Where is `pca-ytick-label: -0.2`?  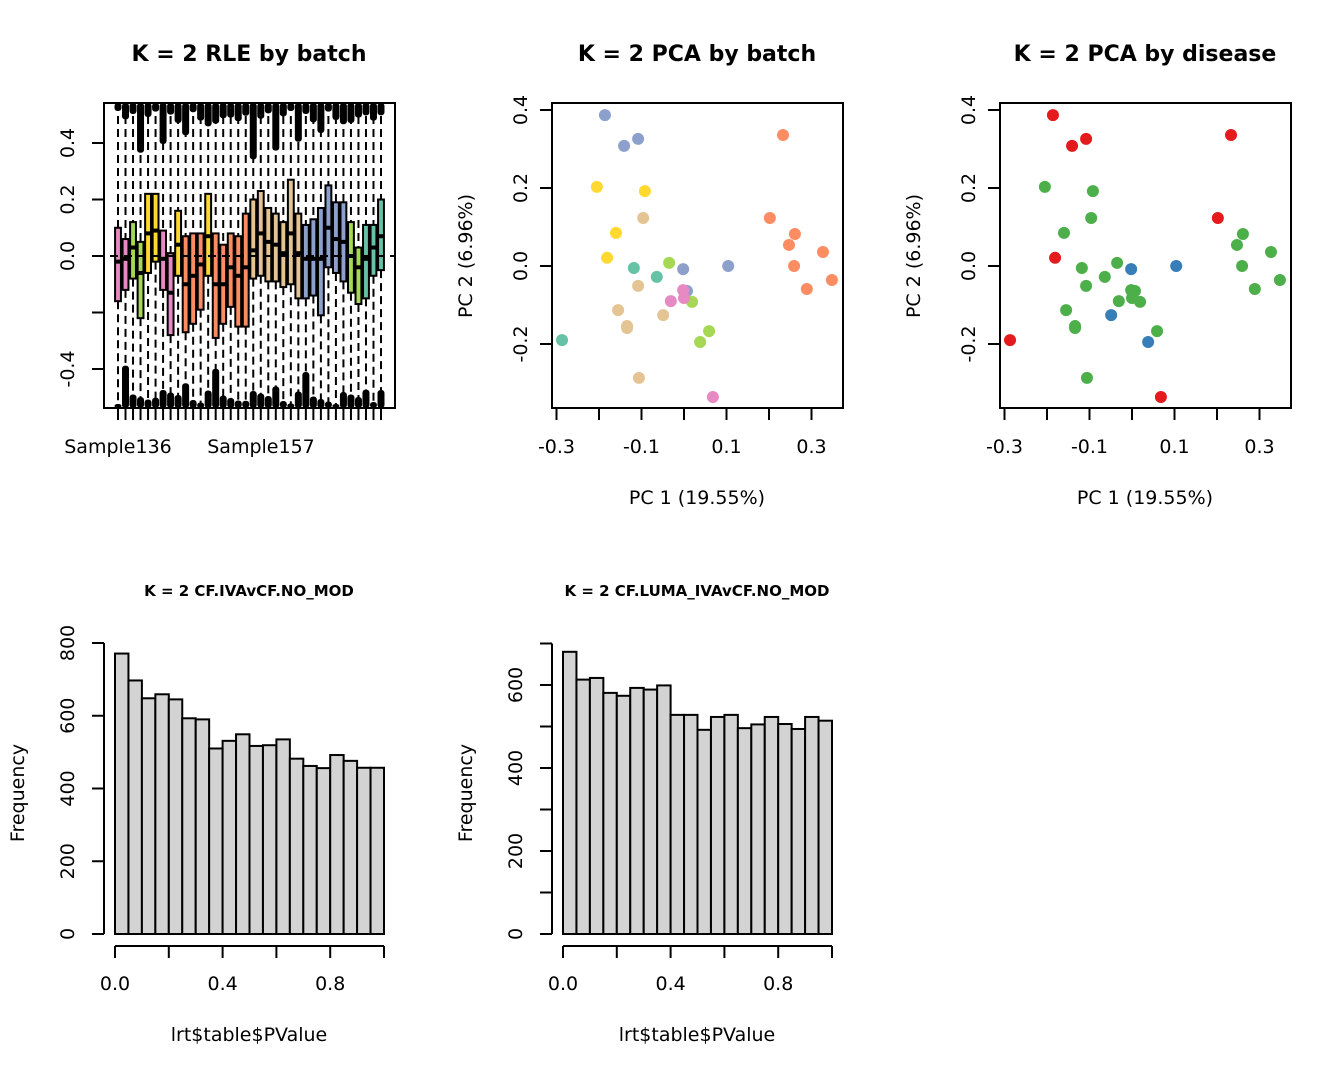
pca-ytick-label: -0.2 is located at coordinates (521, 343).